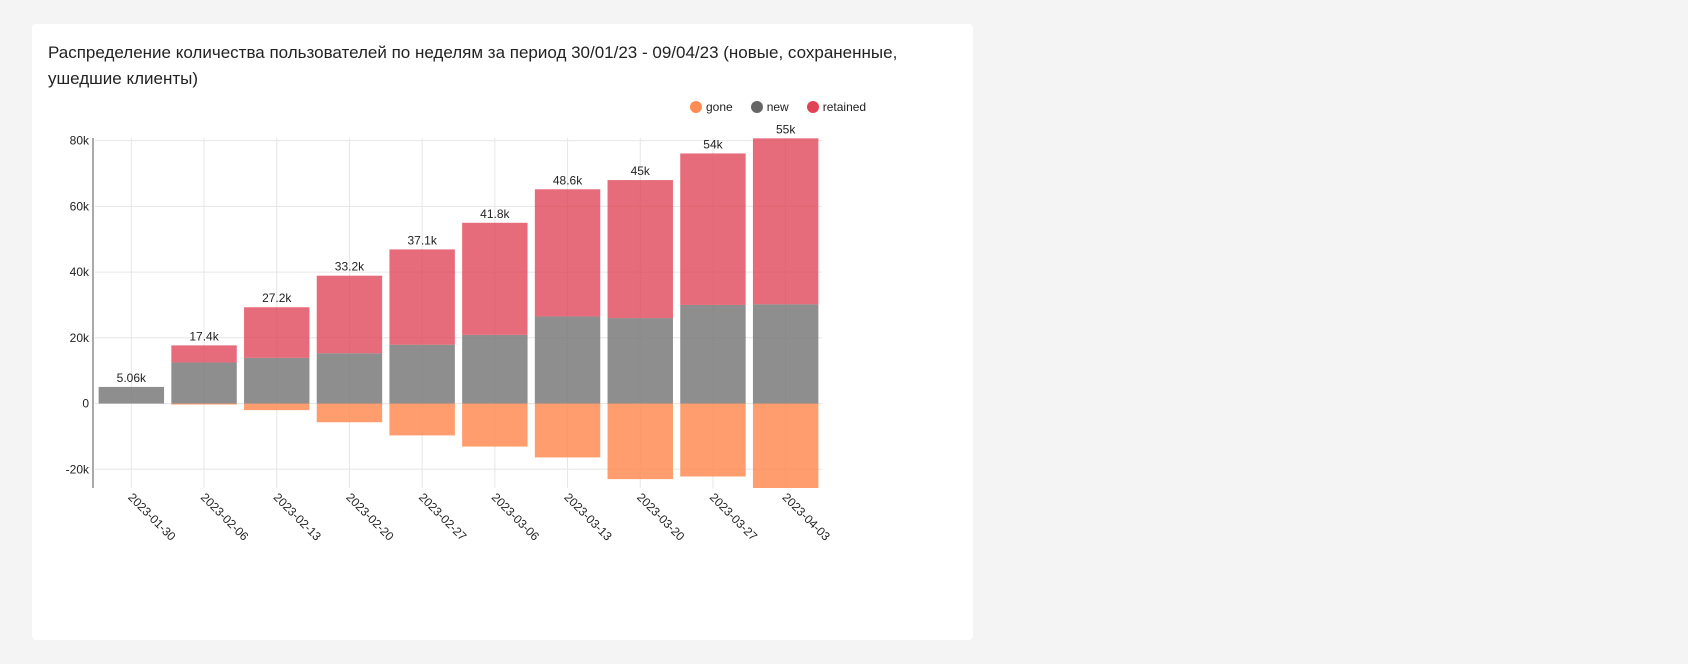 This screenshot has width=1688, height=664. What do you see at coordinates (80, 272) in the screenshot?
I see `y-tick-label: 40k` at bounding box center [80, 272].